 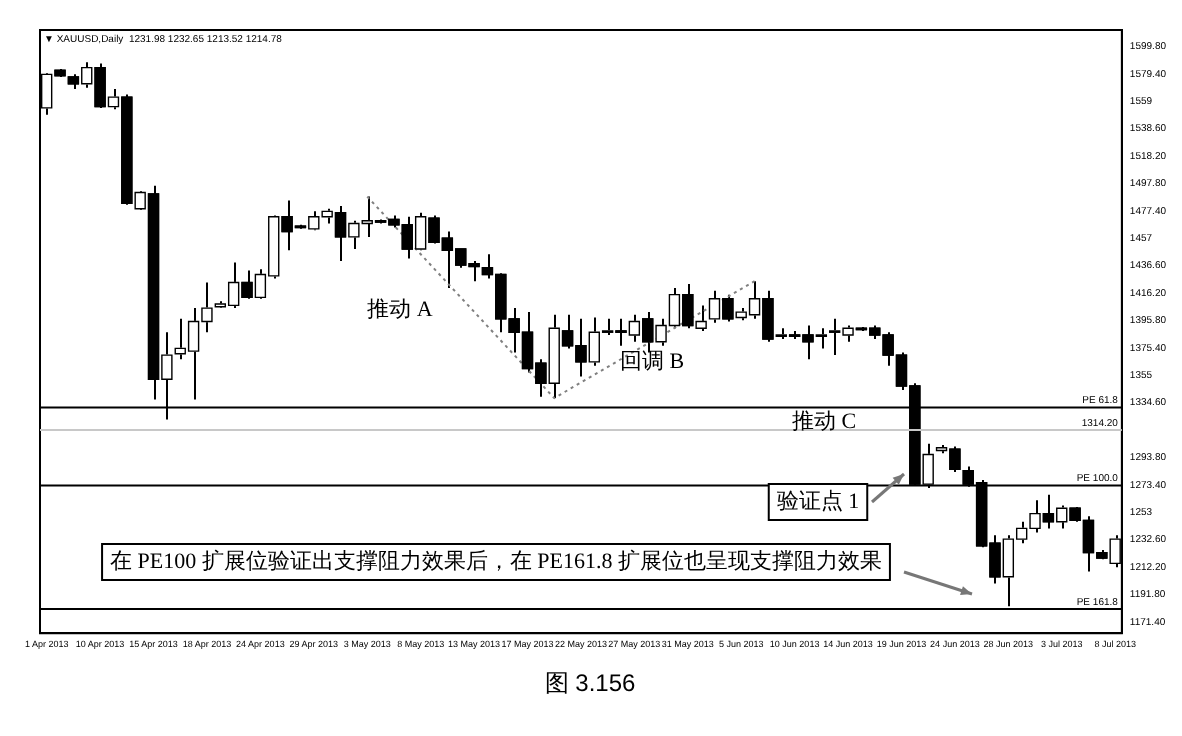 What do you see at coordinates (824, 421) in the screenshot?
I see `annotation: 推动 C` at bounding box center [824, 421].